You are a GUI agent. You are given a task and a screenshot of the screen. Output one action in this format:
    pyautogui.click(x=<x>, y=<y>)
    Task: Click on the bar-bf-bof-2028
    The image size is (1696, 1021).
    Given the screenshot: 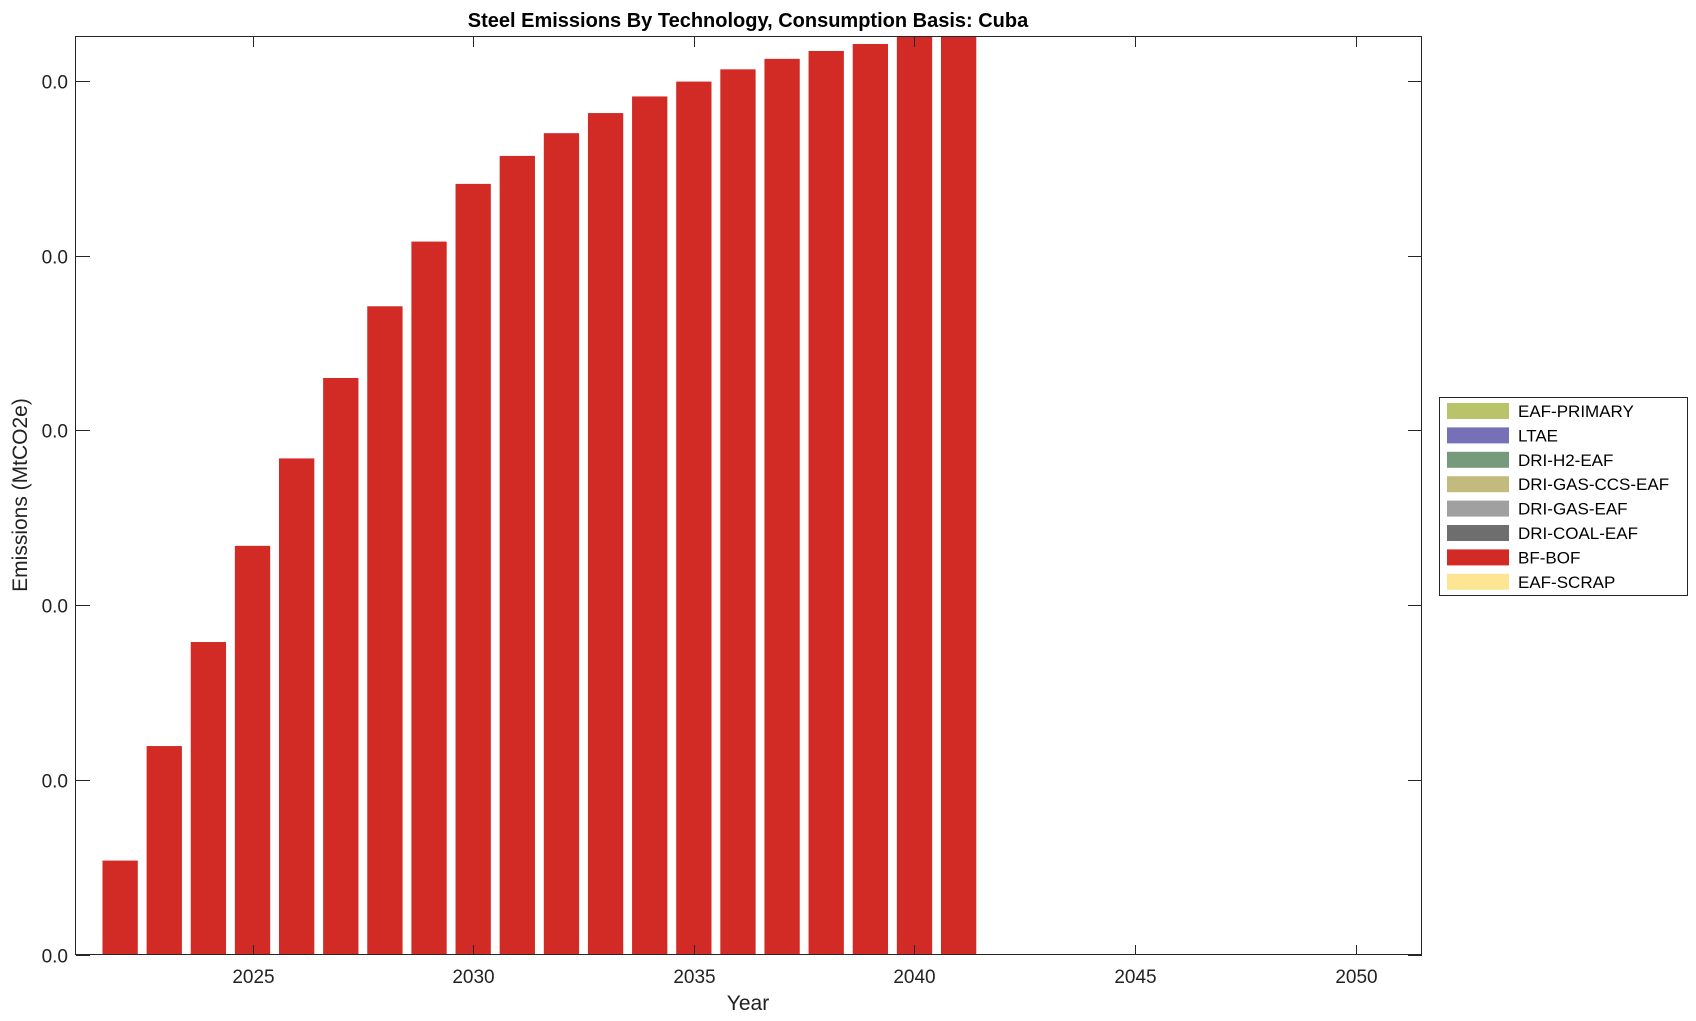 What is the action you would take?
    pyautogui.click(x=385, y=630)
    